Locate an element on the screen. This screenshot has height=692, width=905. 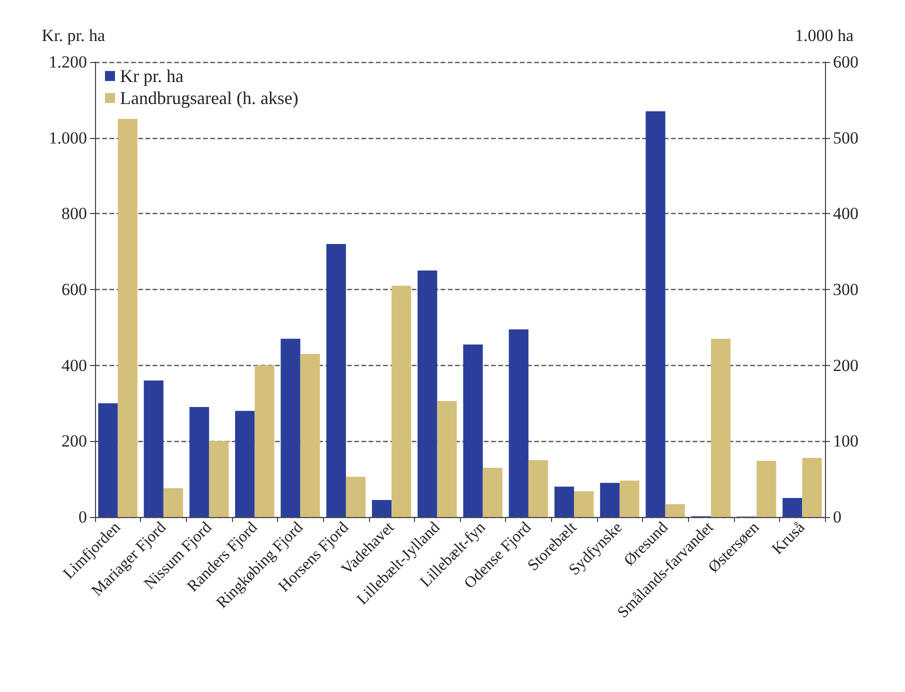
legend-label: Landbrugsareal (h. akse) is located at coordinates (209, 98).